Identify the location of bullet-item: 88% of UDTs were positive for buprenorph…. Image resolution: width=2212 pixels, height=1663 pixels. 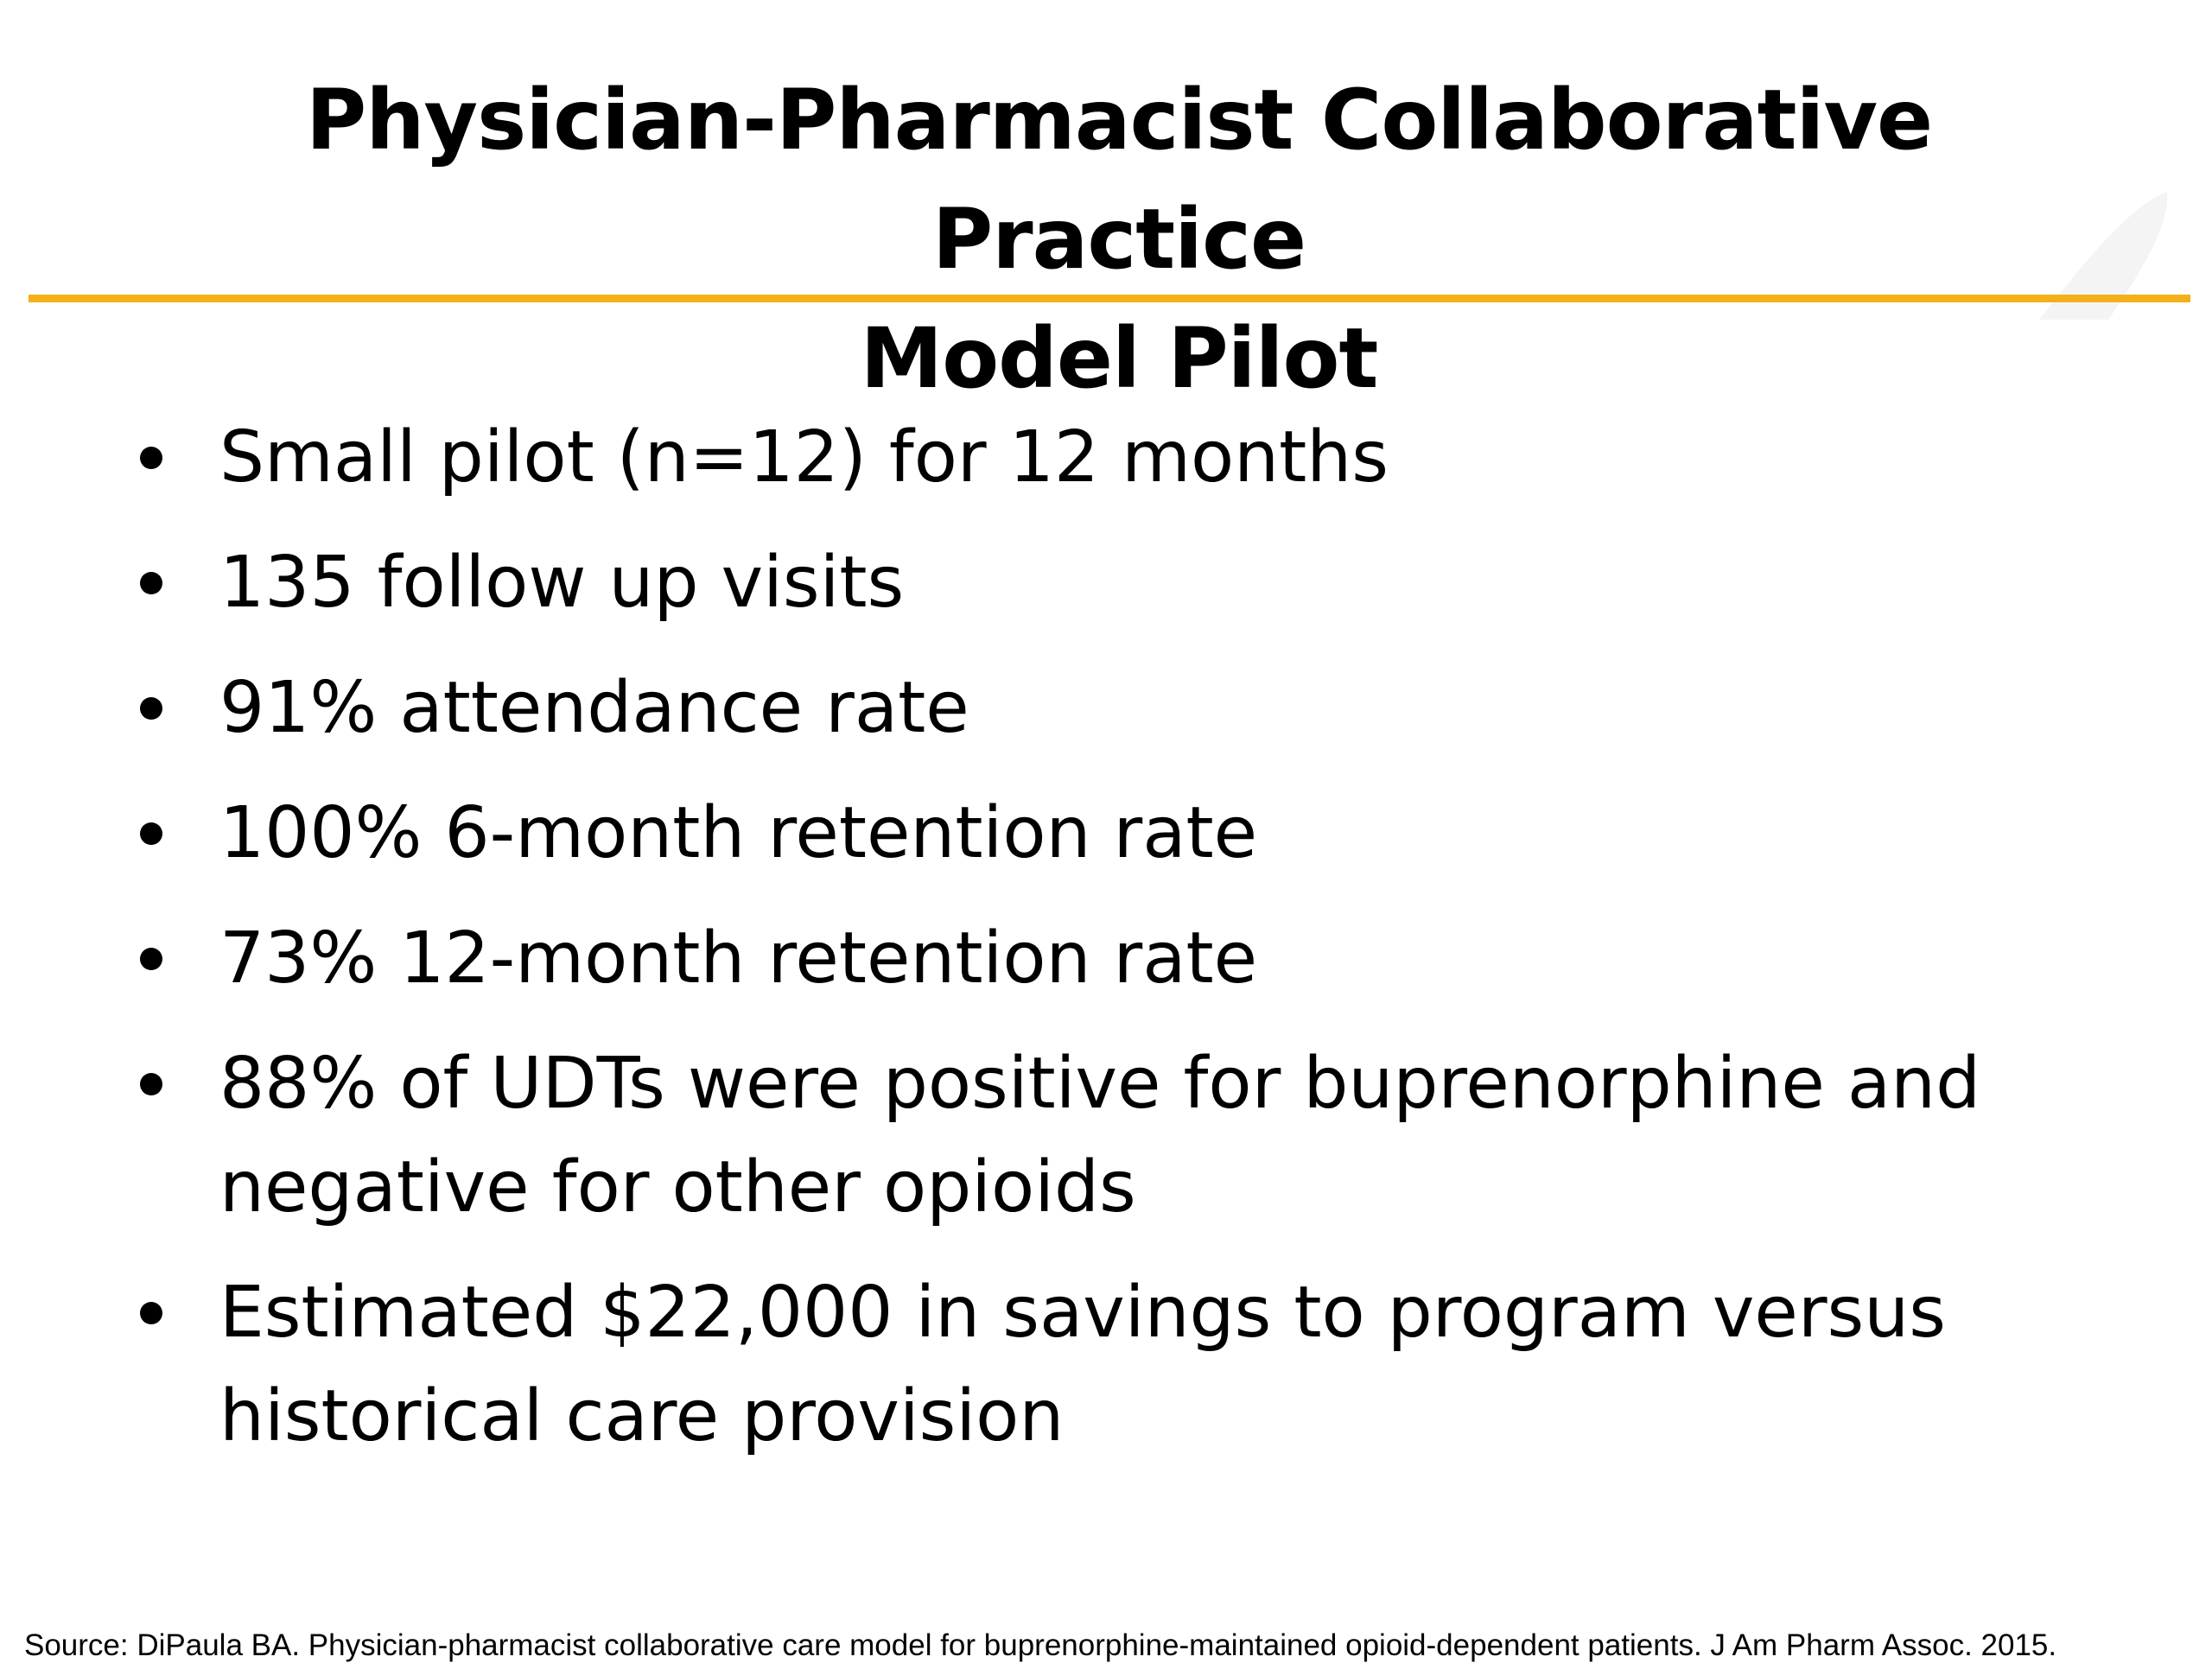
(1102, 1136).